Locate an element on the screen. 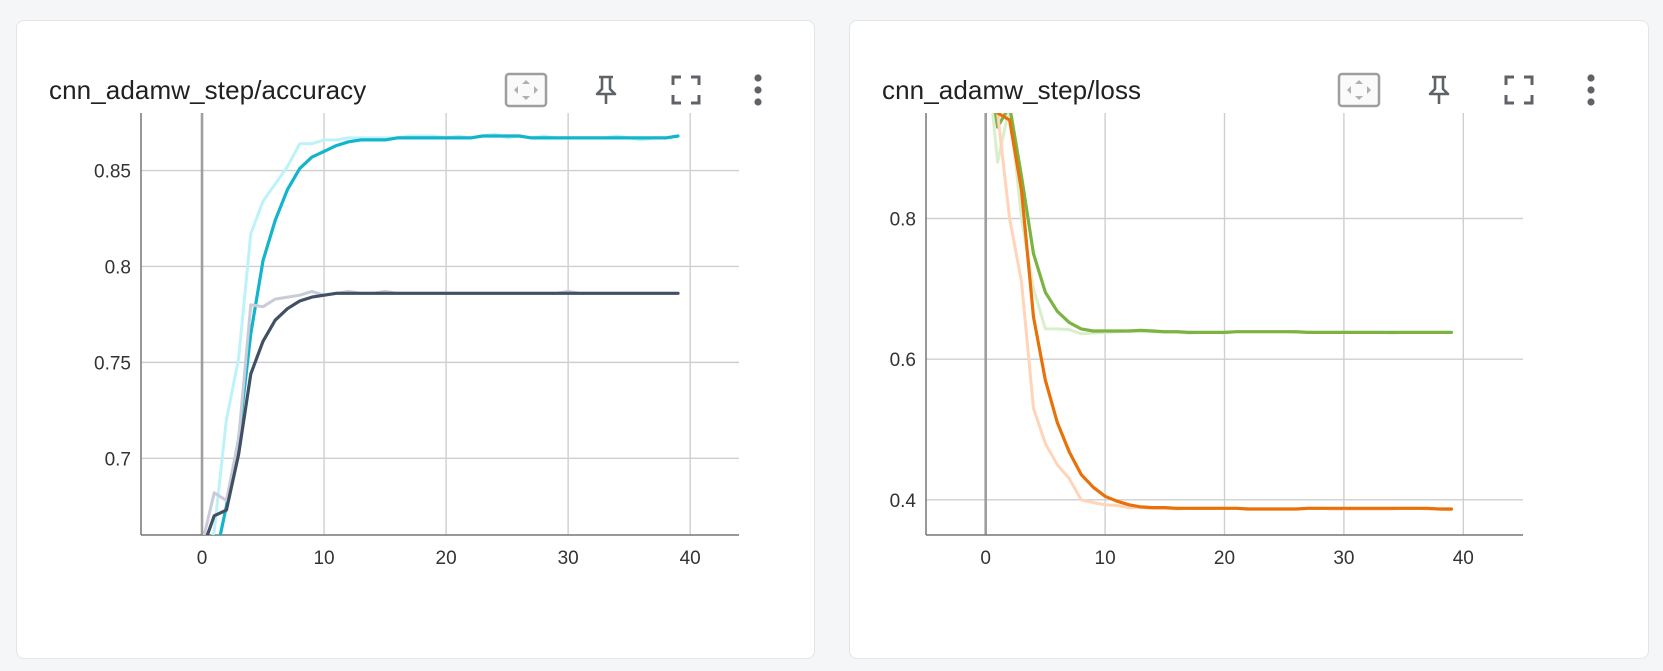  chart-title: cnn_adamw_step/loss is located at coordinates (1012, 90).